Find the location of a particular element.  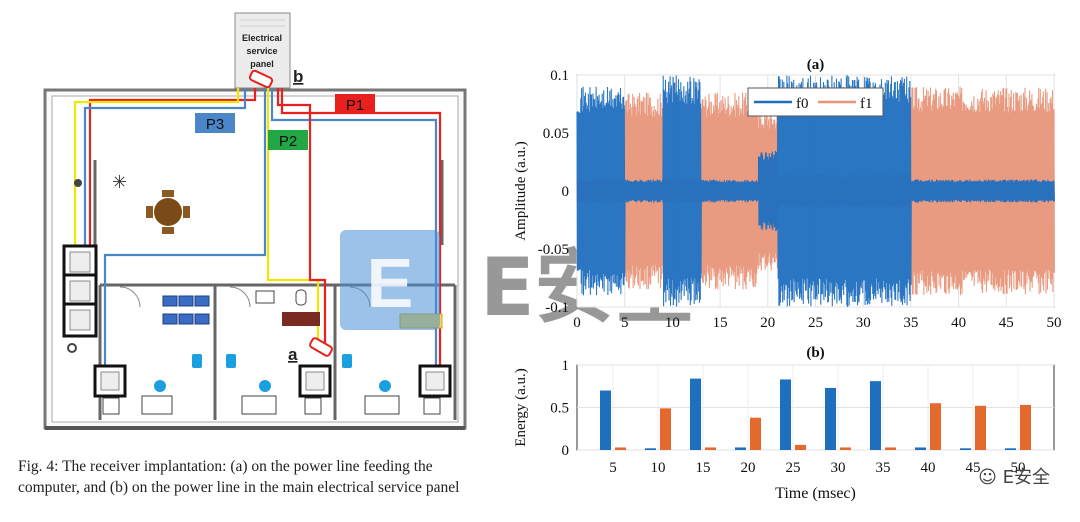

p3-label: P3 is located at coordinates (215, 124).